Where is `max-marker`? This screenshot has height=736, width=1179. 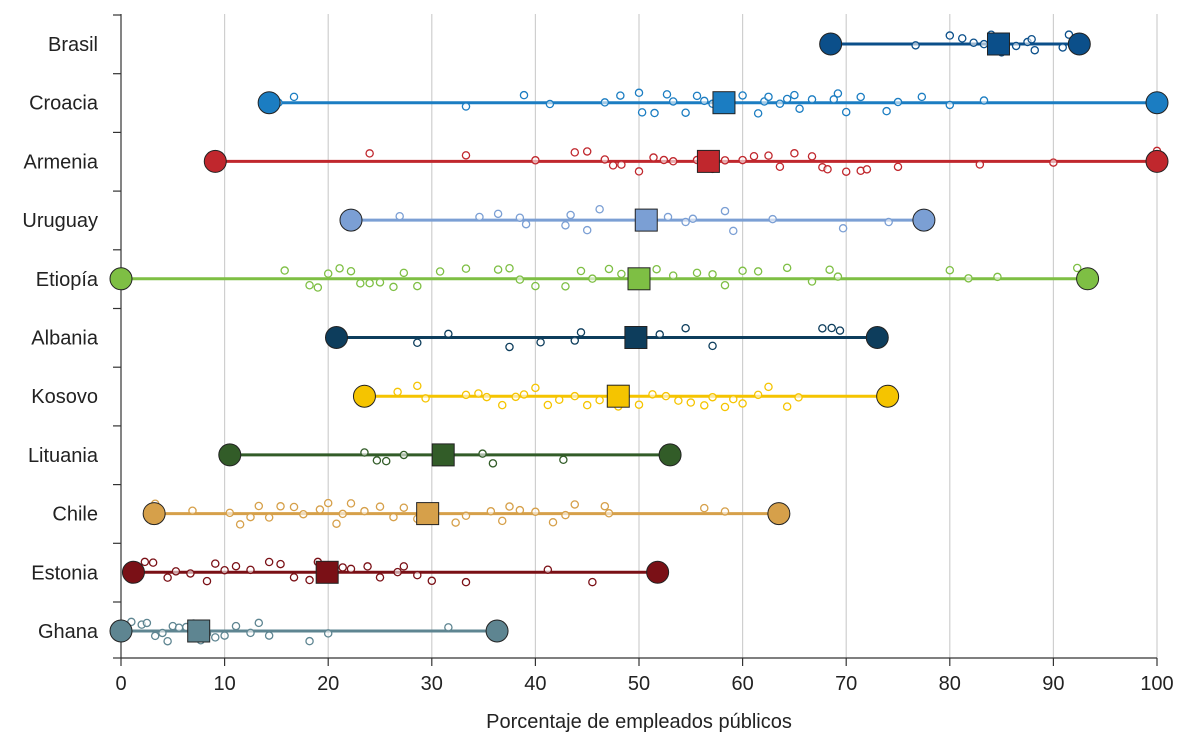
max-marker is located at coordinates (1157, 103).